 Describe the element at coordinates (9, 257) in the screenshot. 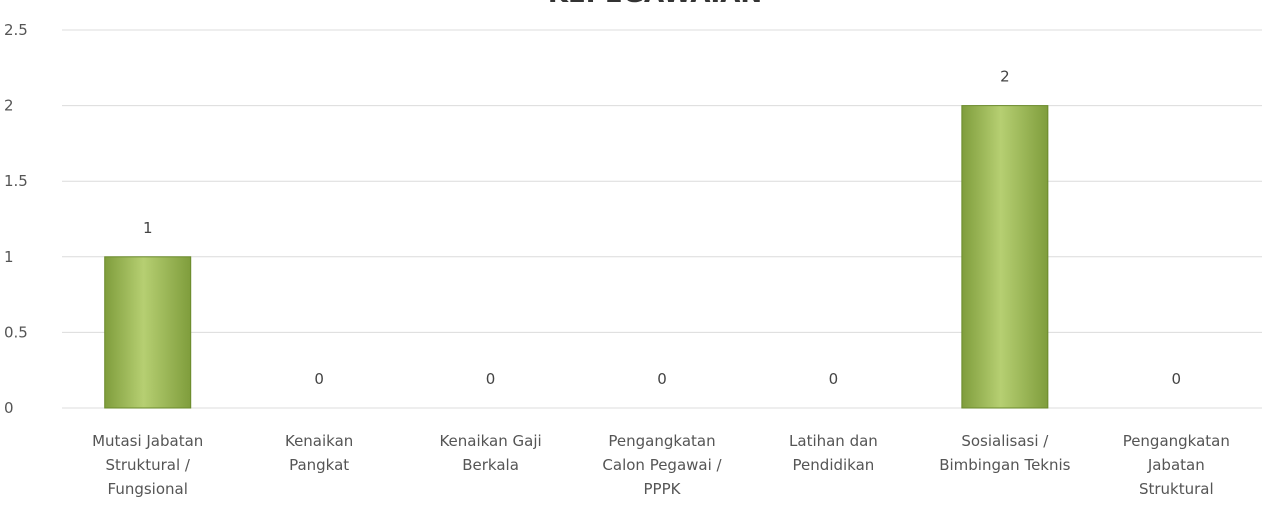

I see `y-tick-label: 1` at that location.